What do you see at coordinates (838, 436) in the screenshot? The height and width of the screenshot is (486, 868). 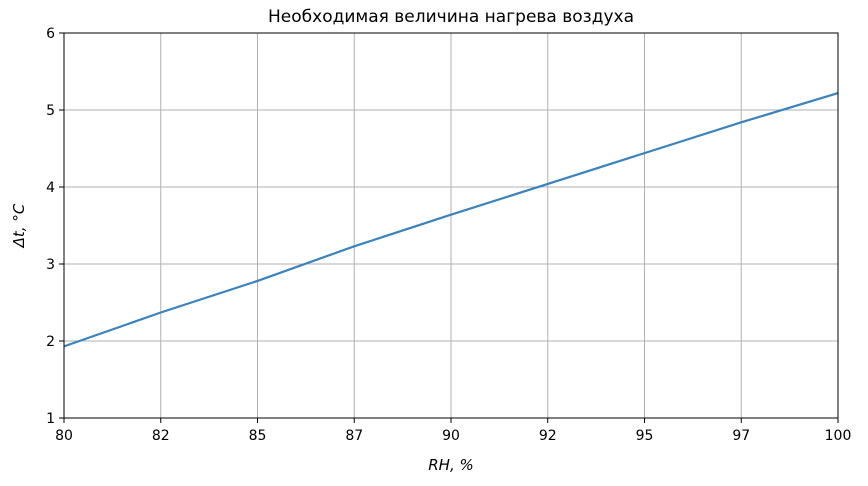 I see `x-tick-label: 100` at bounding box center [838, 436].